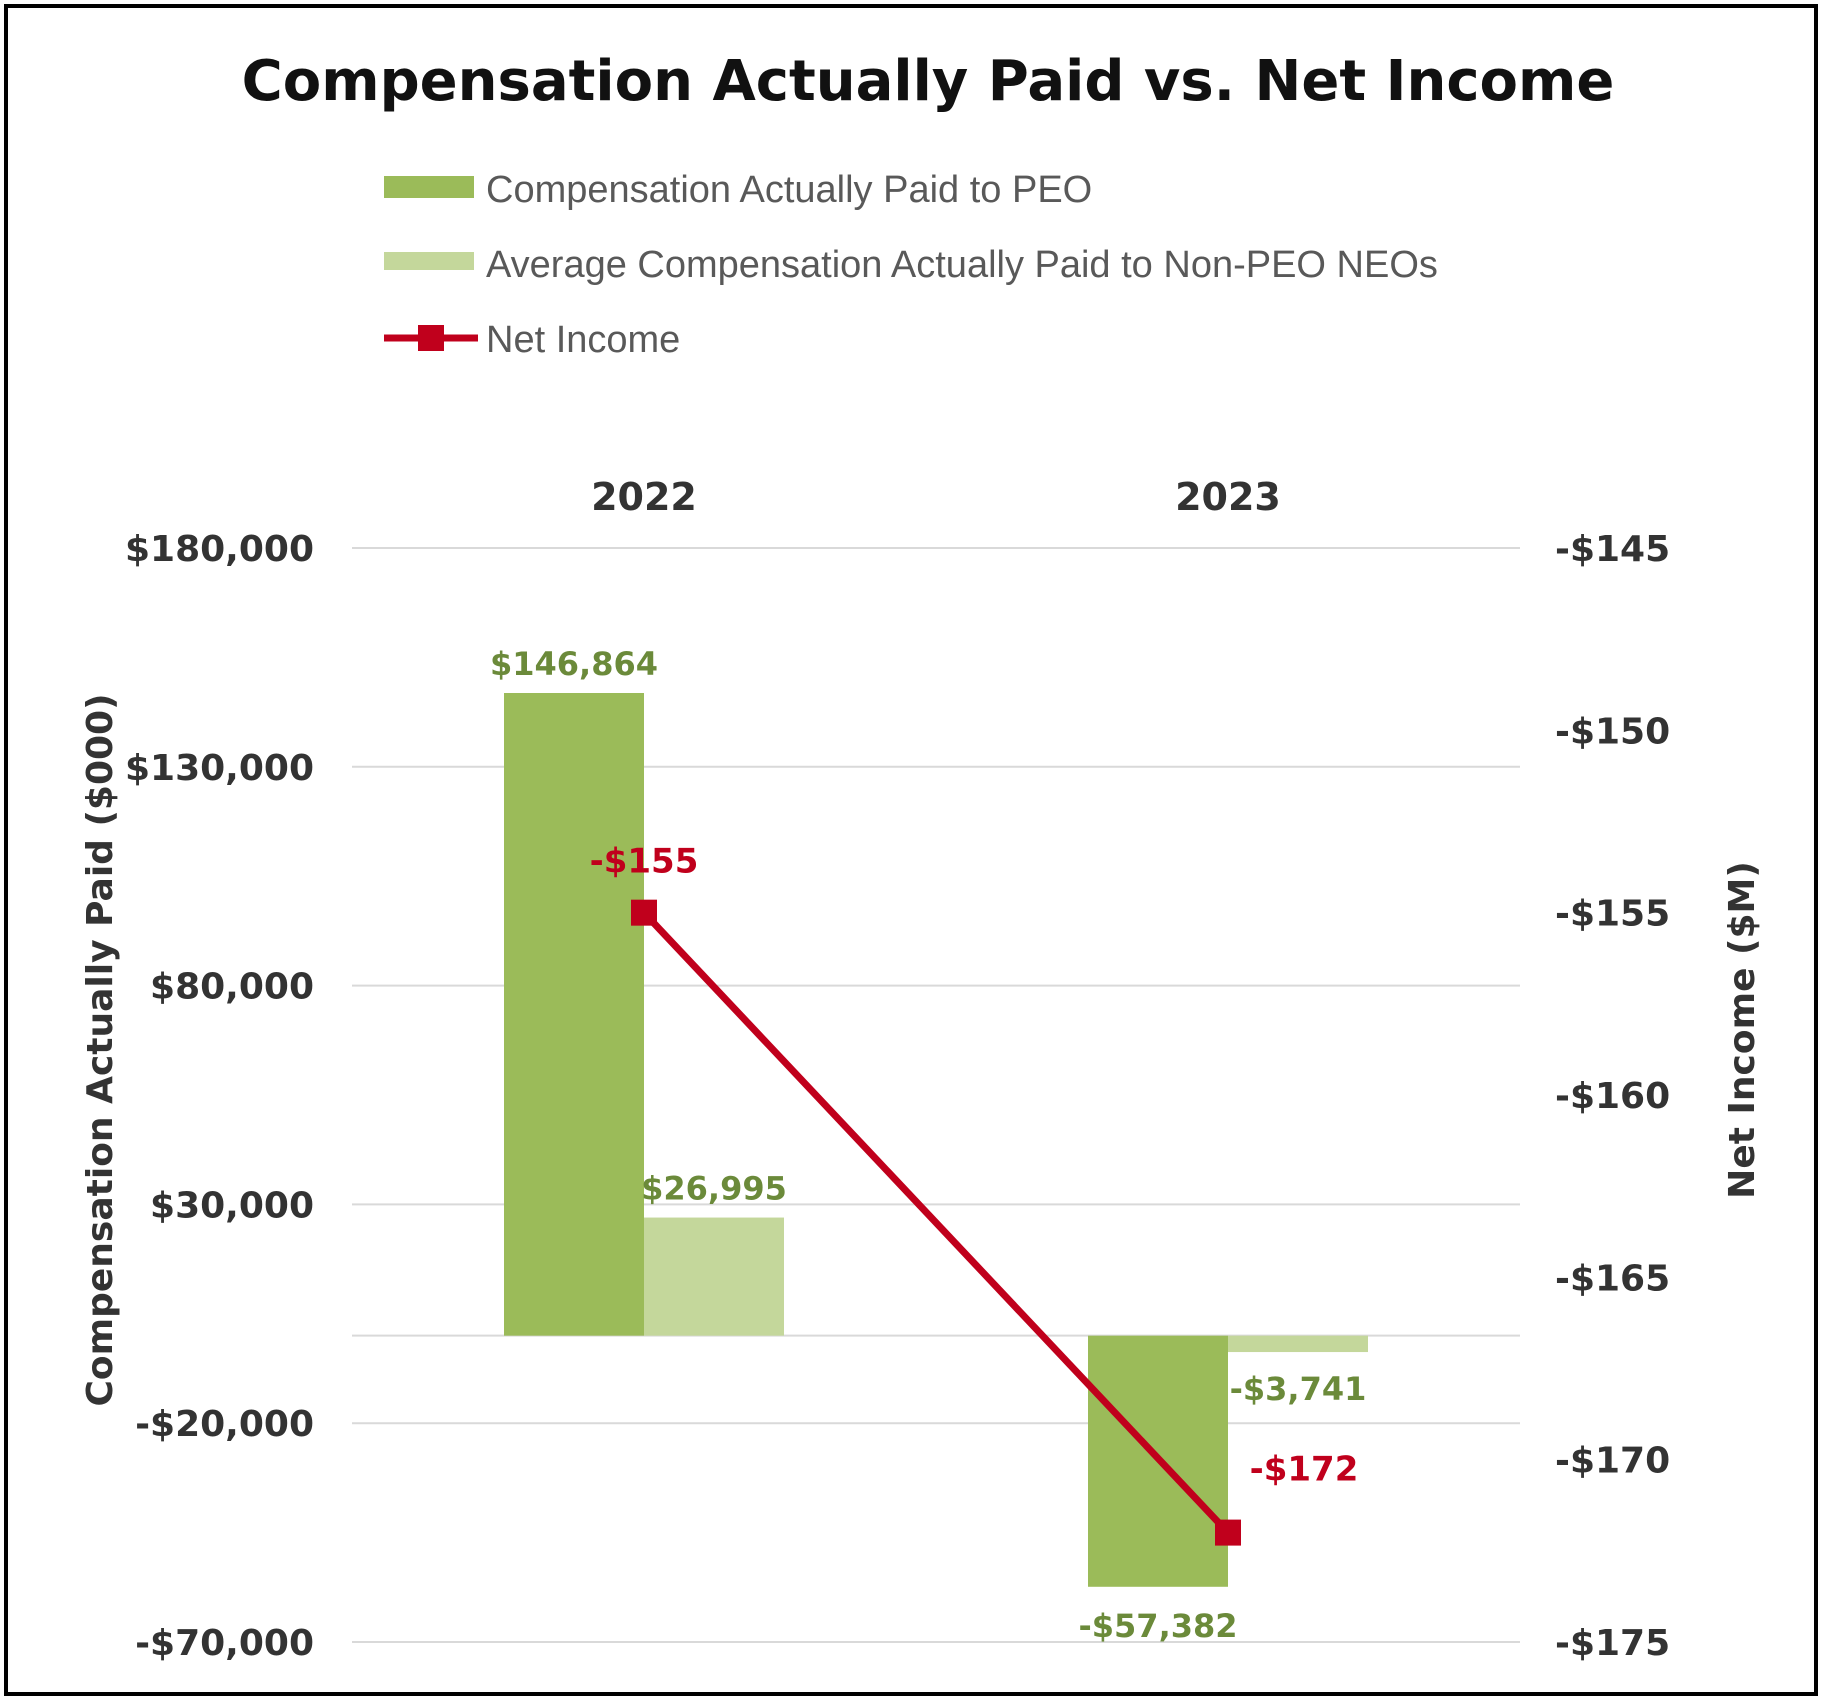 The height and width of the screenshot is (1700, 1822). What do you see at coordinates (789, 190) in the screenshot?
I see `legend-label-peo: Compensation Actually Paid to PEO` at bounding box center [789, 190].